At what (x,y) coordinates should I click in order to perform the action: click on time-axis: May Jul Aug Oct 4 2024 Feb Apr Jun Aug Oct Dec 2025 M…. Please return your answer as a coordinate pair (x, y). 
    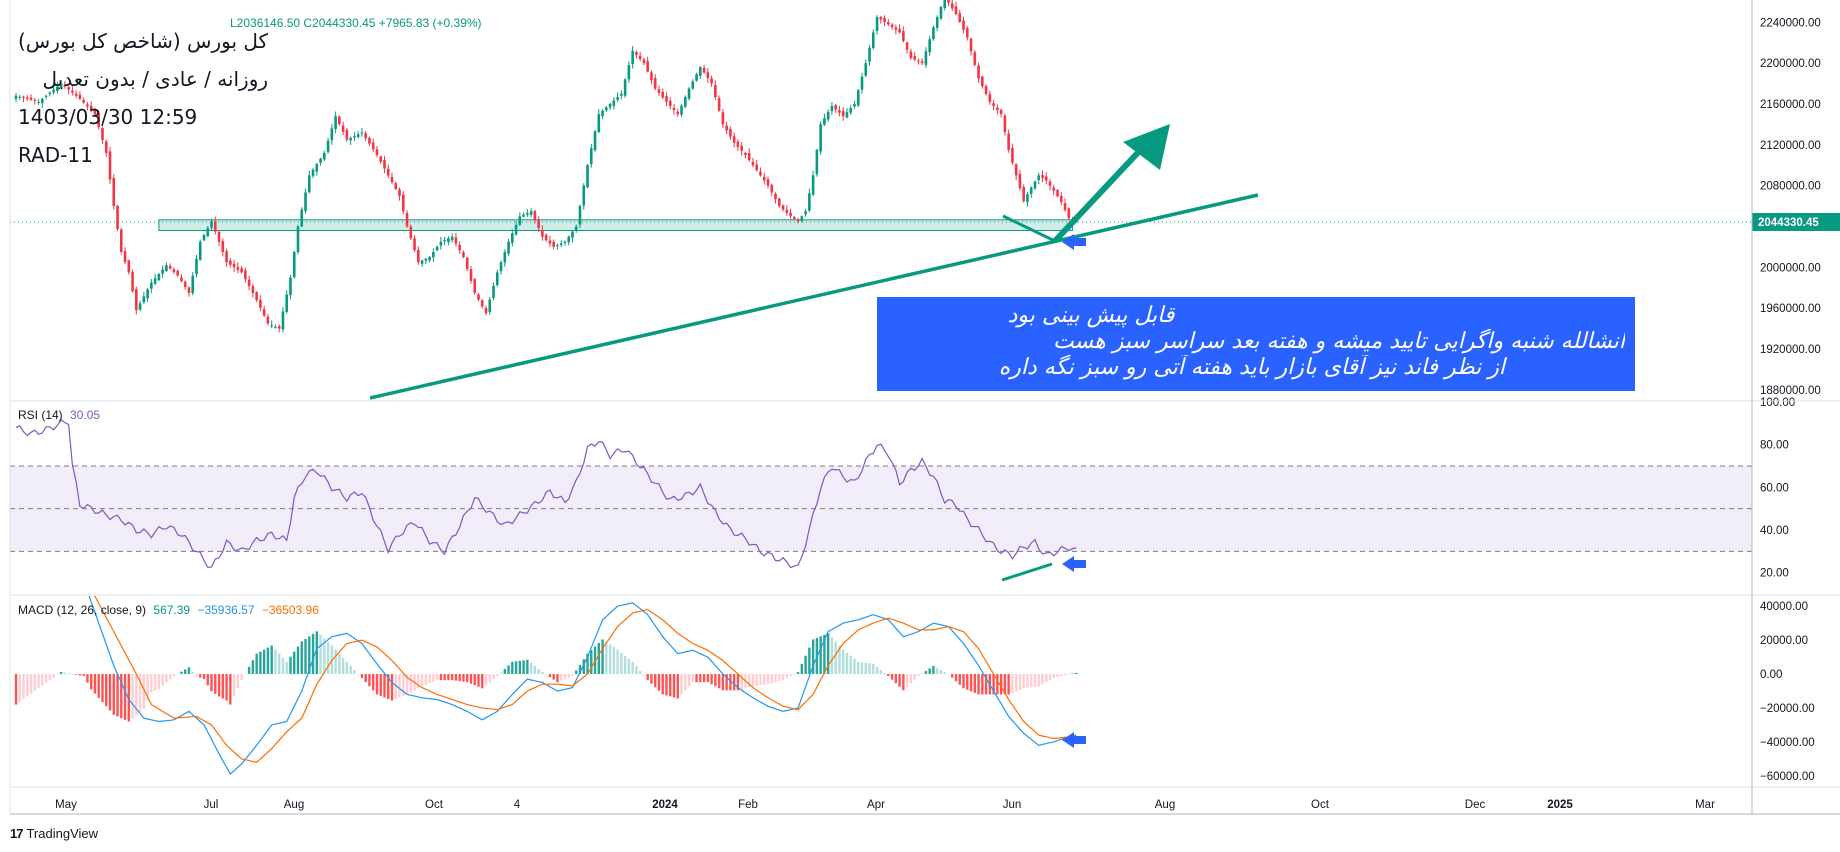
    Looking at the image, I should click on (885, 805).